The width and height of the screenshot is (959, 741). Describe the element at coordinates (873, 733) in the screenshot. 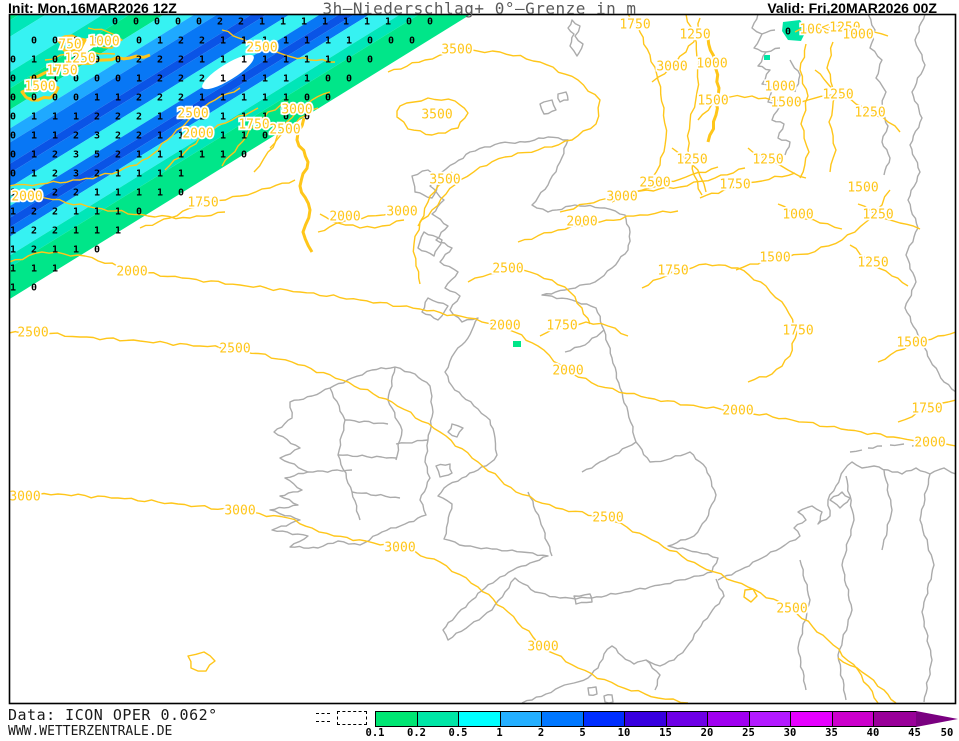

I see `colorbar-tick-label: 40` at that location.